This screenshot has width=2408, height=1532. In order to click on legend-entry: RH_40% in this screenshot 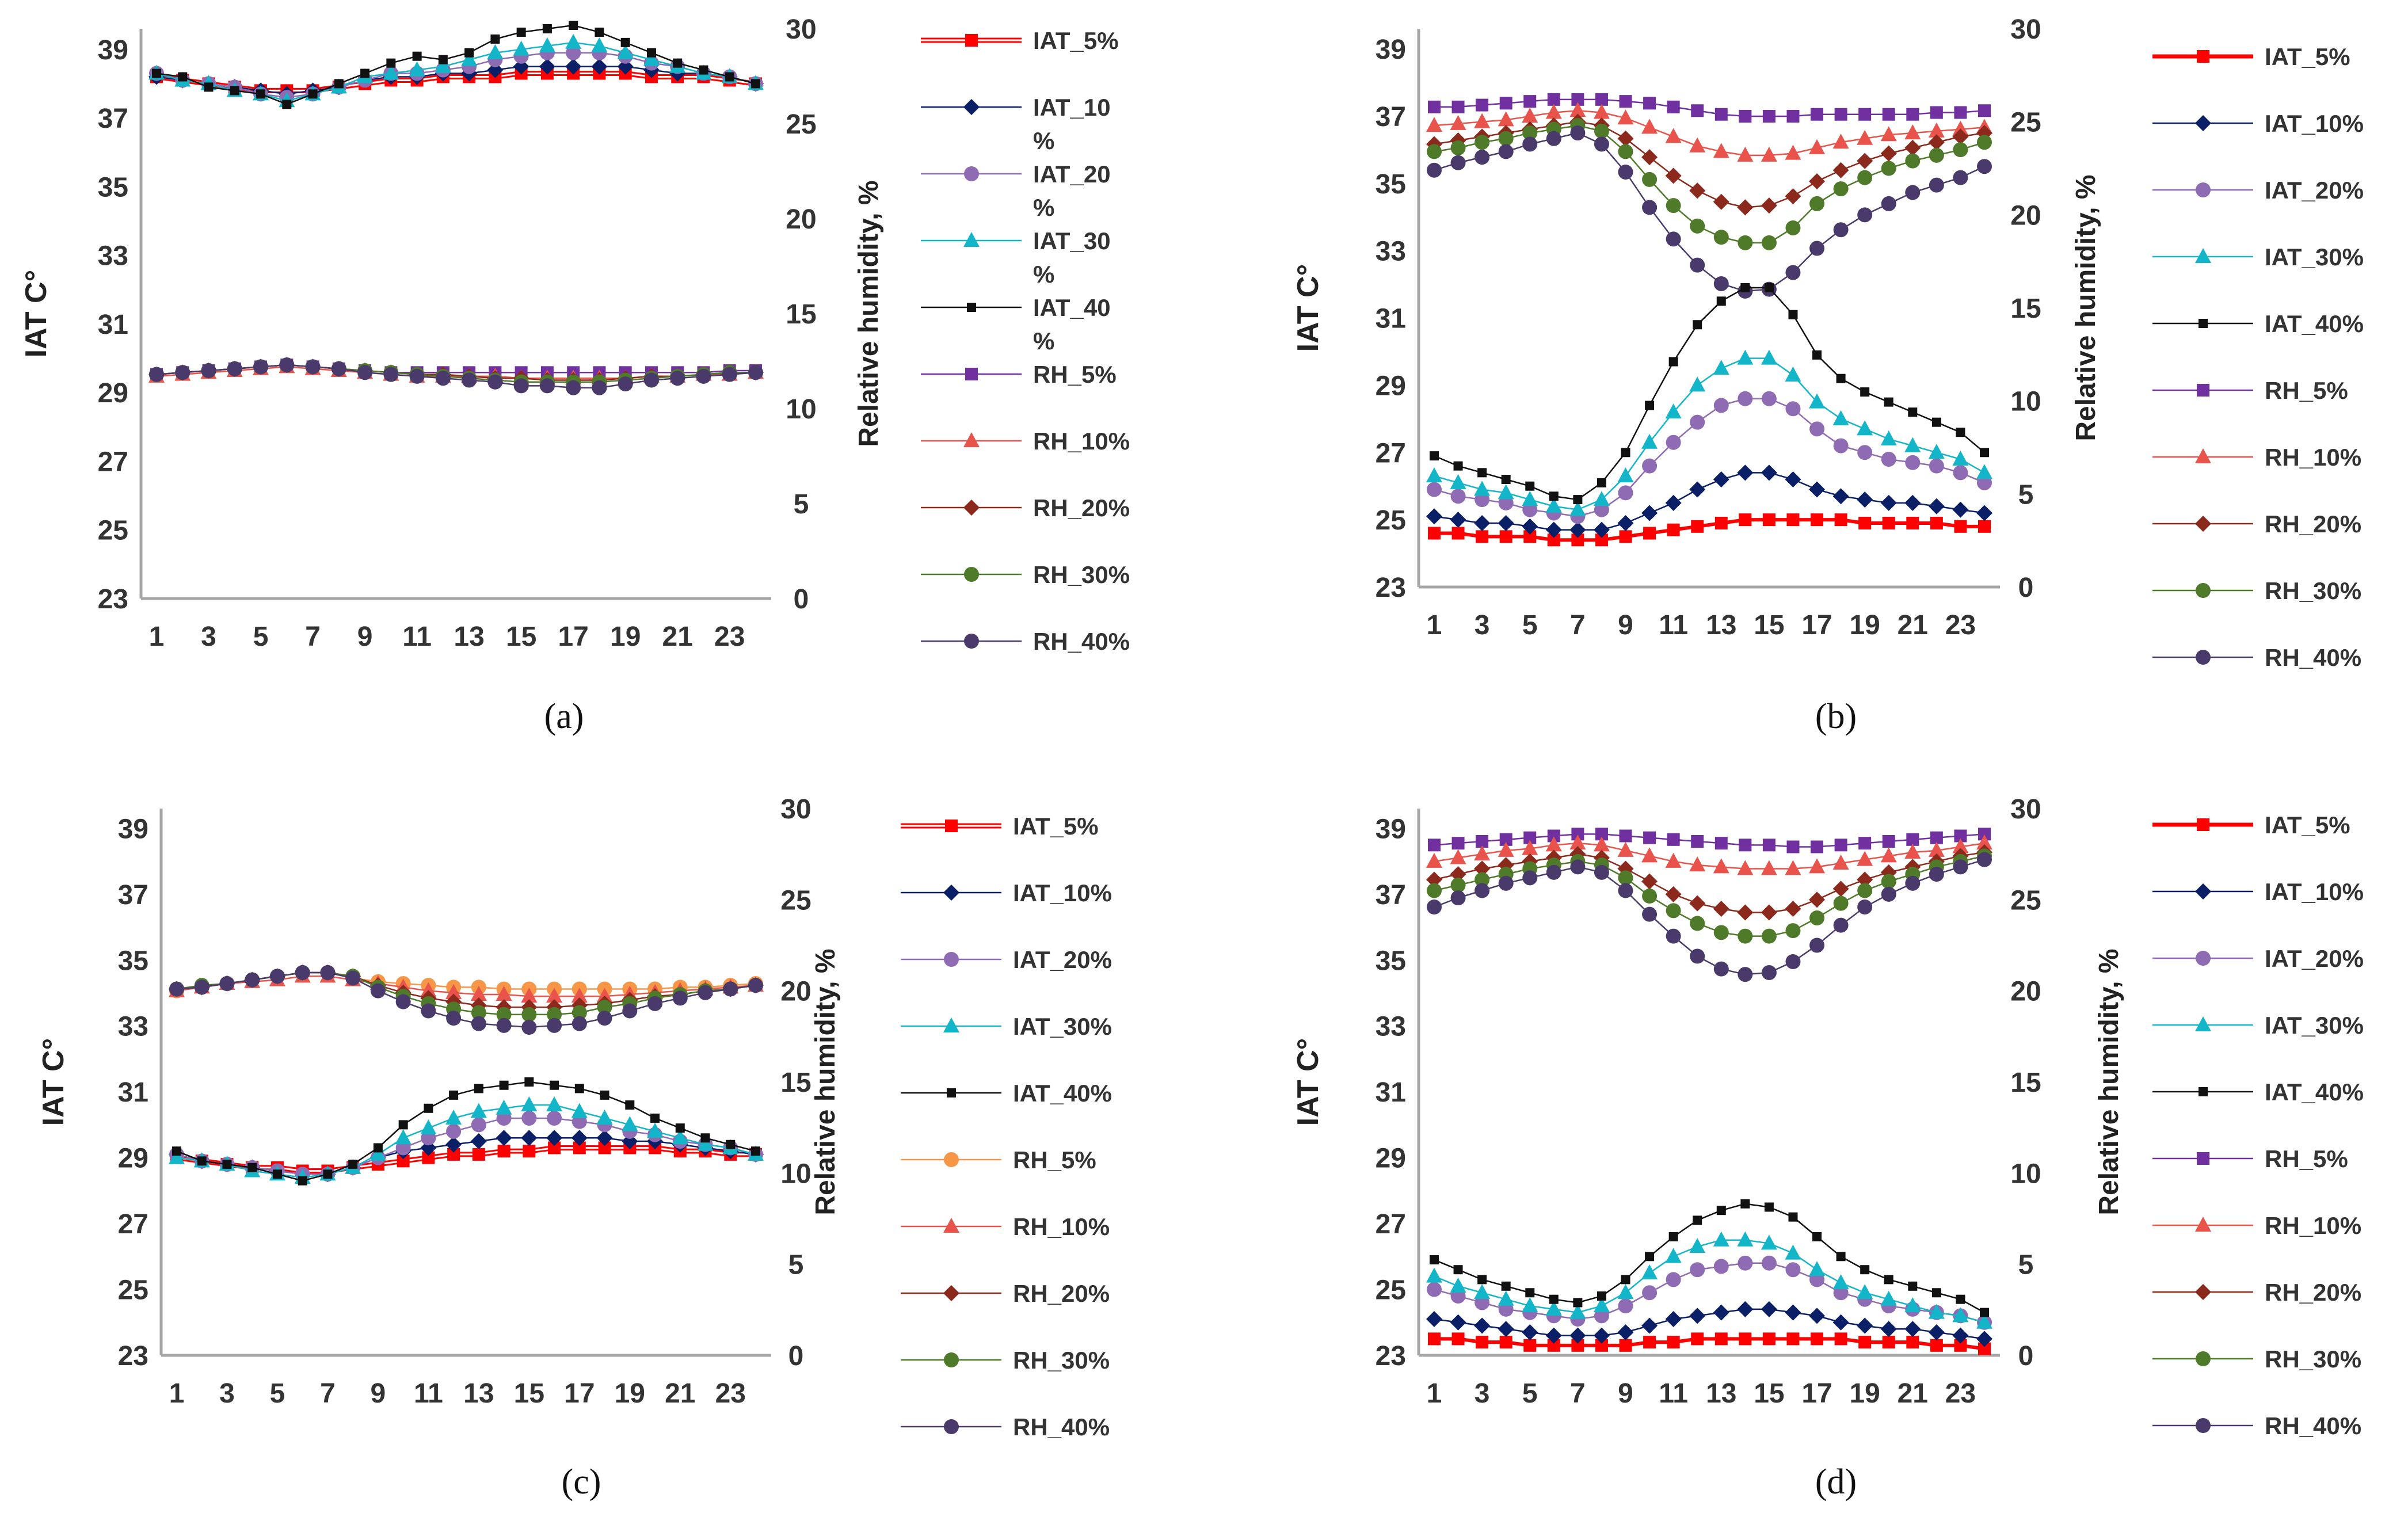, I will do `click(1005, 1426)`.